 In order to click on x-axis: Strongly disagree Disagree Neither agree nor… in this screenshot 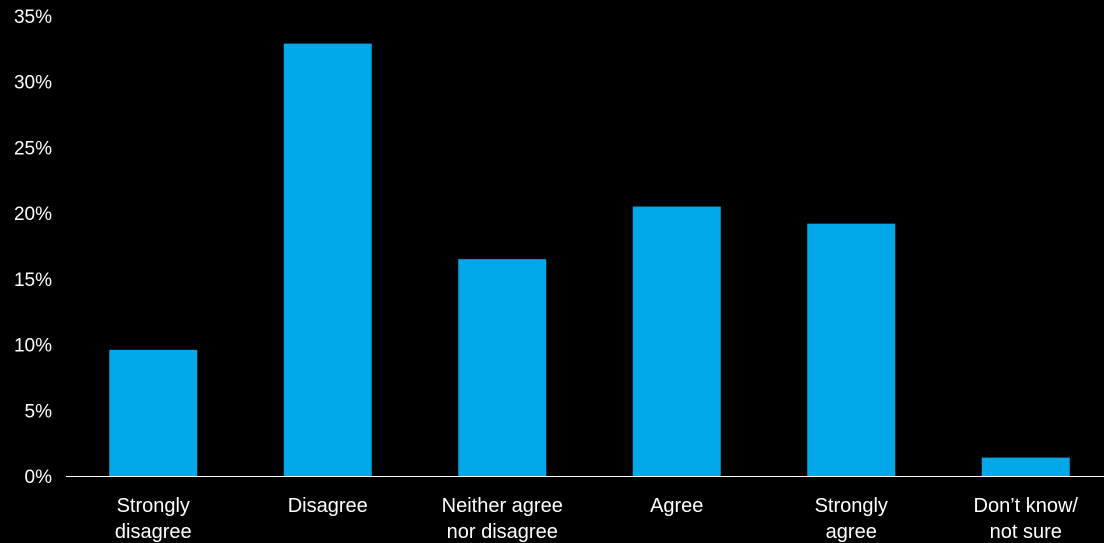, I will do `click(597, 519)`.